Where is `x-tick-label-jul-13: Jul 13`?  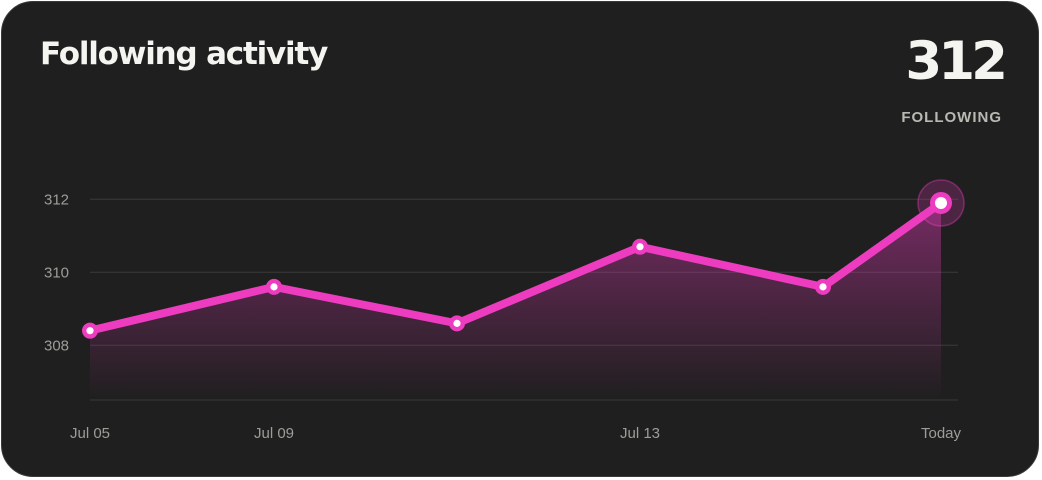
x-tick-label-jul-13: Jul 13 is located at coordinates (640, 433).